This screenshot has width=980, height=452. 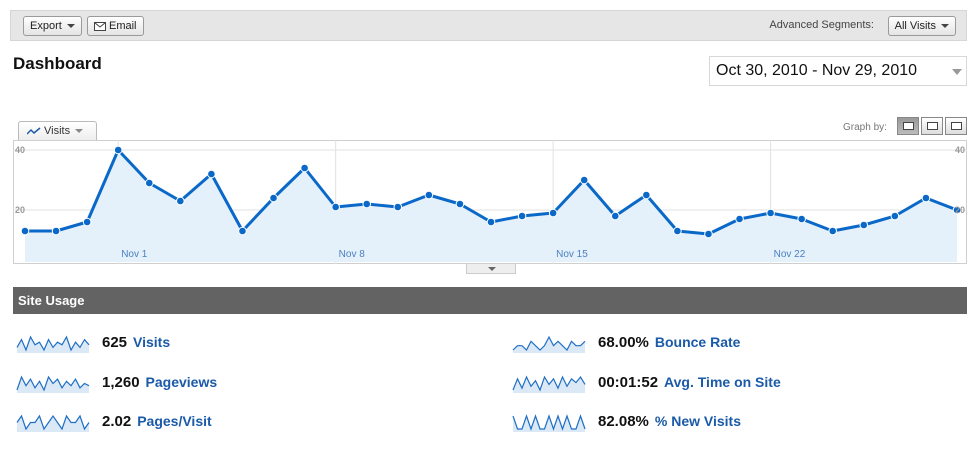 I want to click on x-tick-label: Nov 22, so click(x=790, y=254).